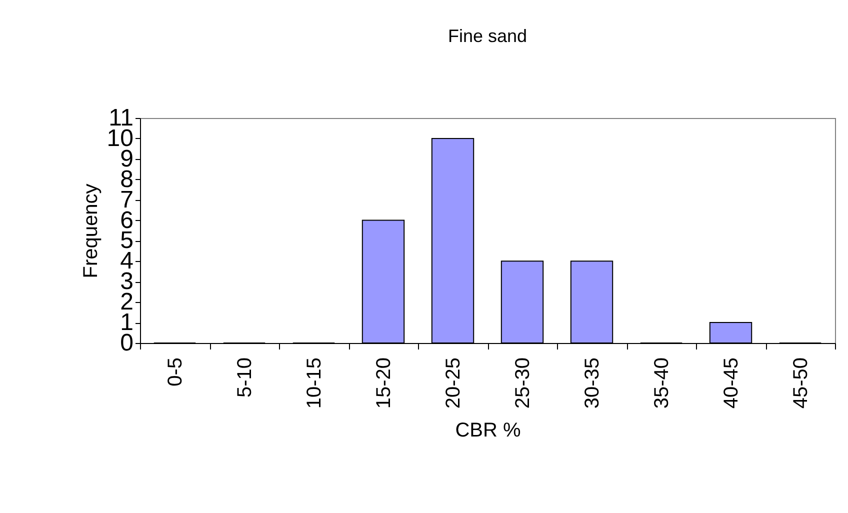 The width and height of the screenshot is (848, 513). Describe the element at coordinates (801, 383) in the screenshot. I see `x-tick-label: 45-50` at that location.